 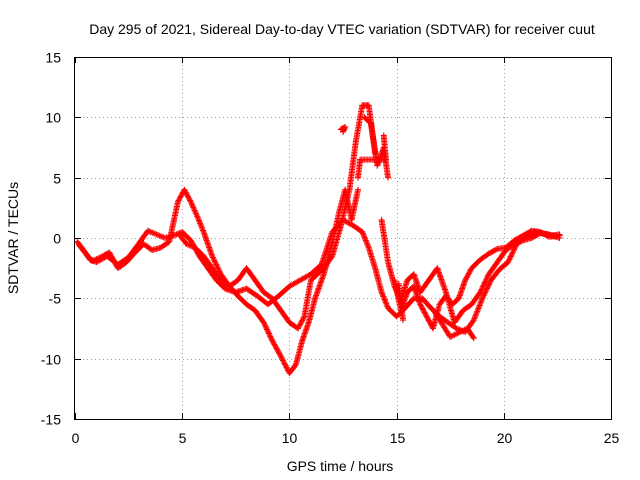 What do you see at coordinates (57, 179) in the screenshot?
I see `y-tick-label: 5` at bounding box center [57, 179].